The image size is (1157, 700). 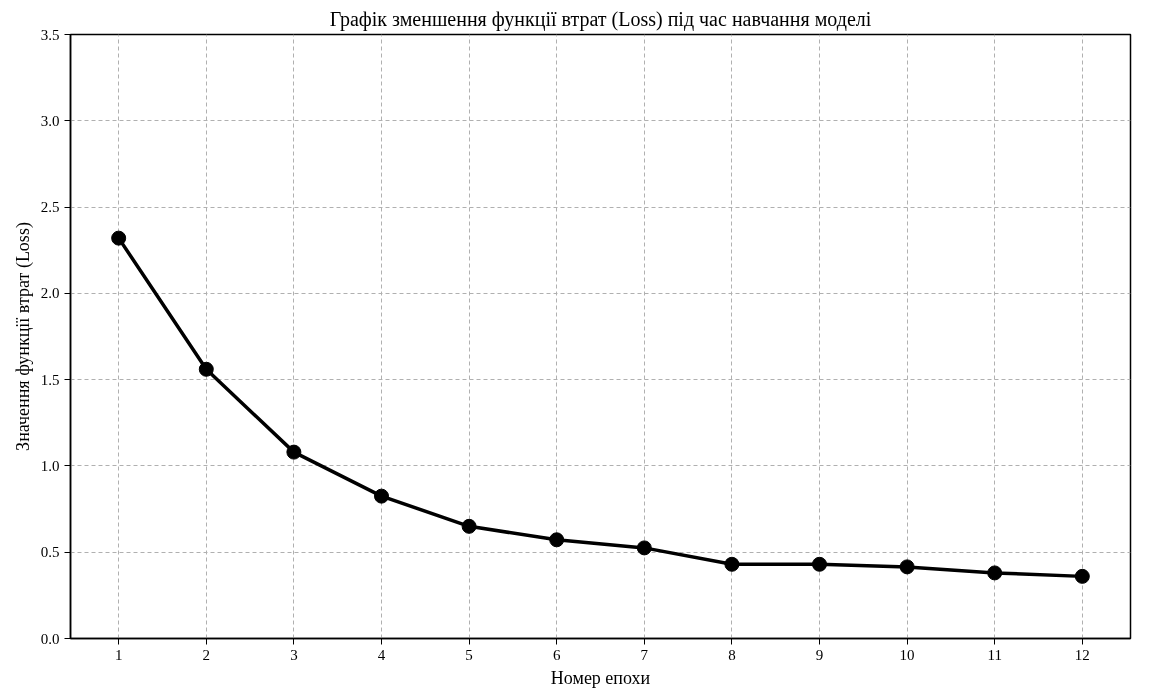 What do you see at coordinates (819, 654) in the screenshot?
I see `x-tick-label: 9` at bounding box center [819, 654].